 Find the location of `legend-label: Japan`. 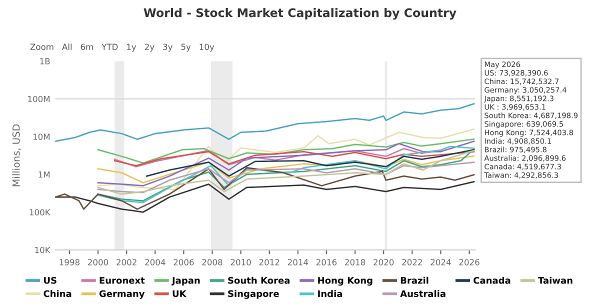

legend-label: Japan is located at coordinates (185, 281).